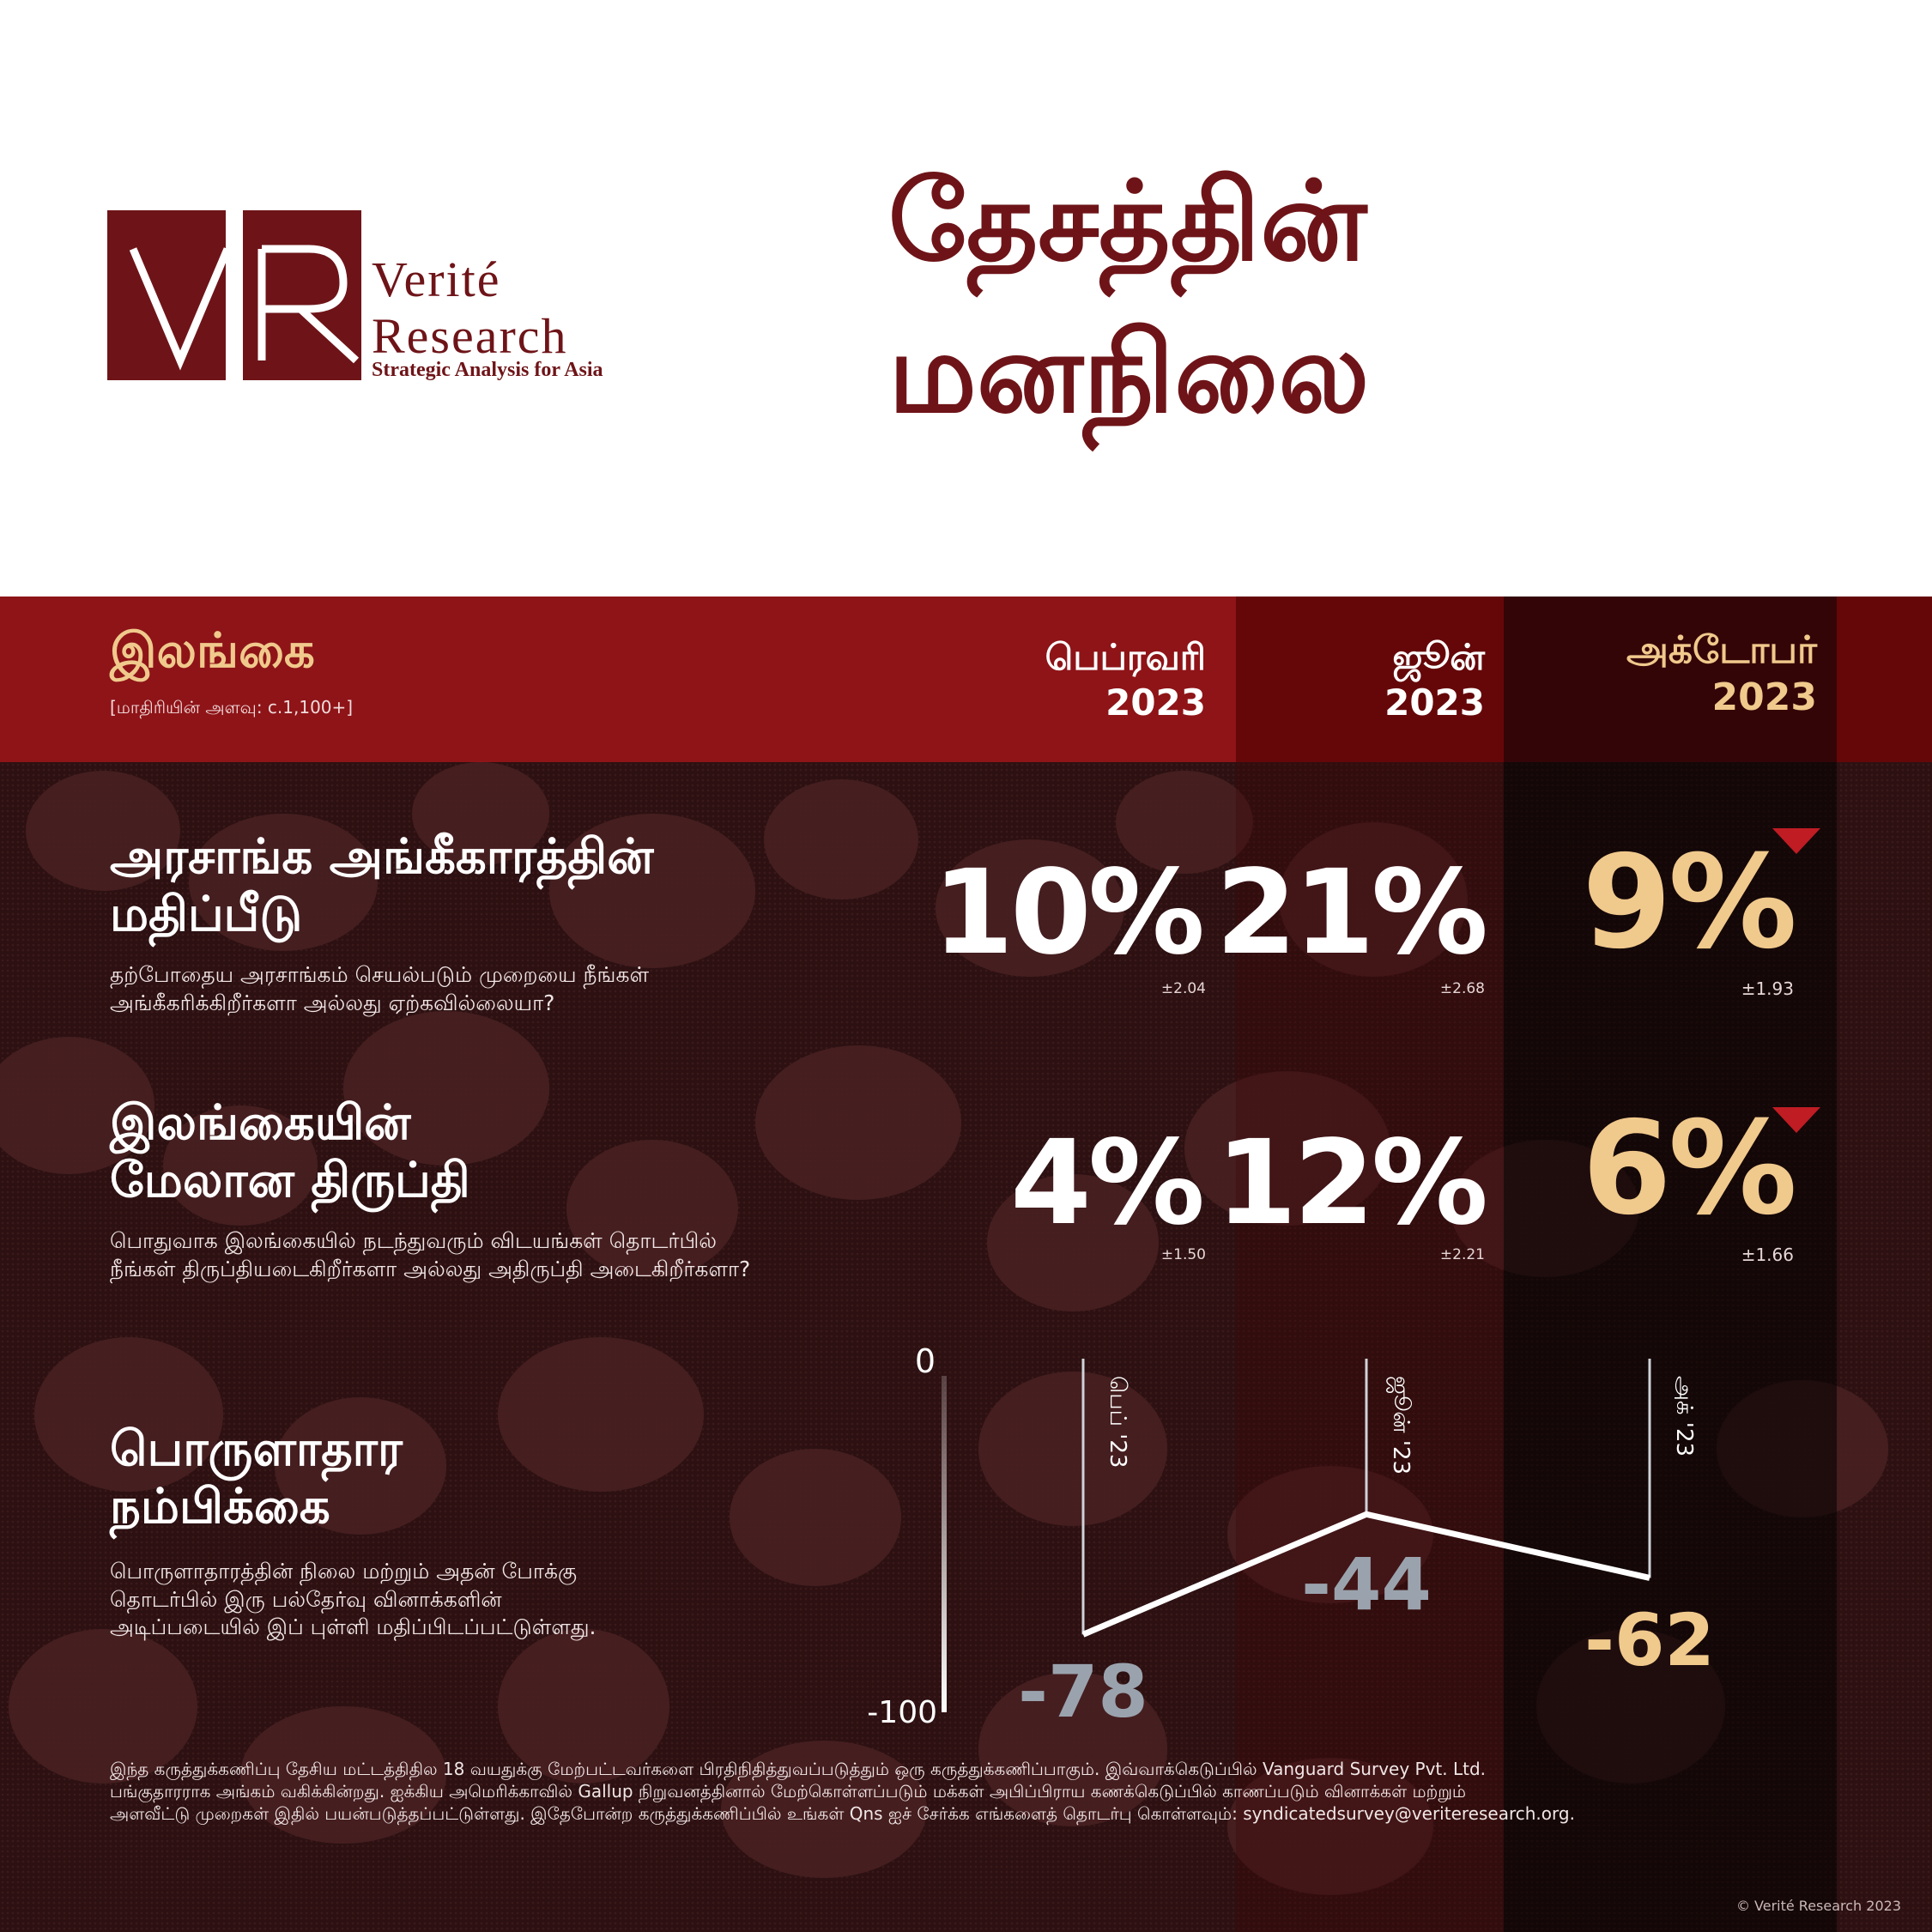 The image size is (1932, 1932). What do you see at coordinates (1885, 679) in the screenshot?
I see `band-right-edge` at bounding box center [1885, 679].